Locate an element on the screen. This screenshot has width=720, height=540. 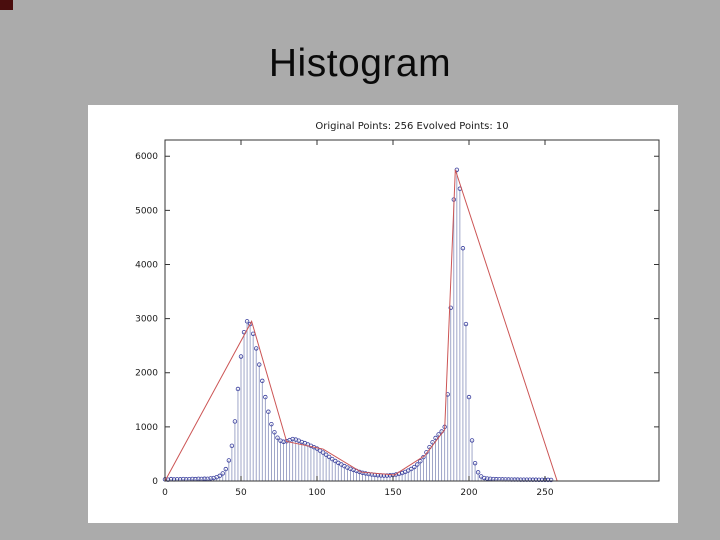
x-tick-label: 250 is located at coordinates (544, 493).